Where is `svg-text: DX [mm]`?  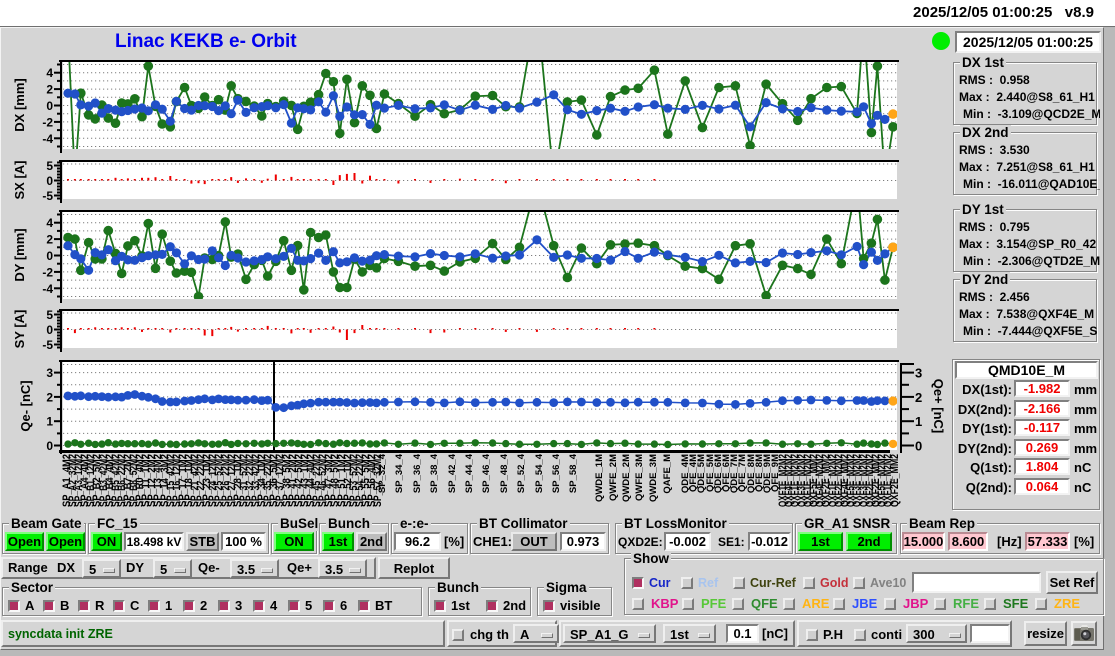
svg-text: DX [mm] is located at coordinates (19, 104).